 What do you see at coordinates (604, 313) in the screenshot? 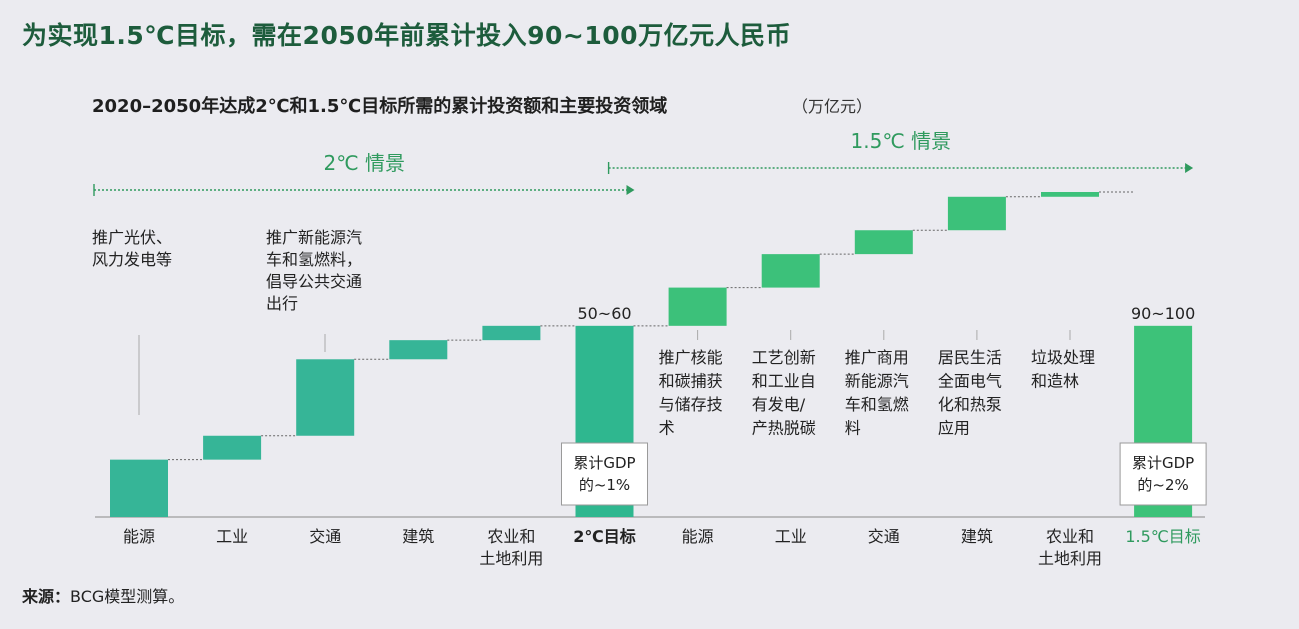
I see `total-value-label: 50~60` at bounding box center [604, 313].